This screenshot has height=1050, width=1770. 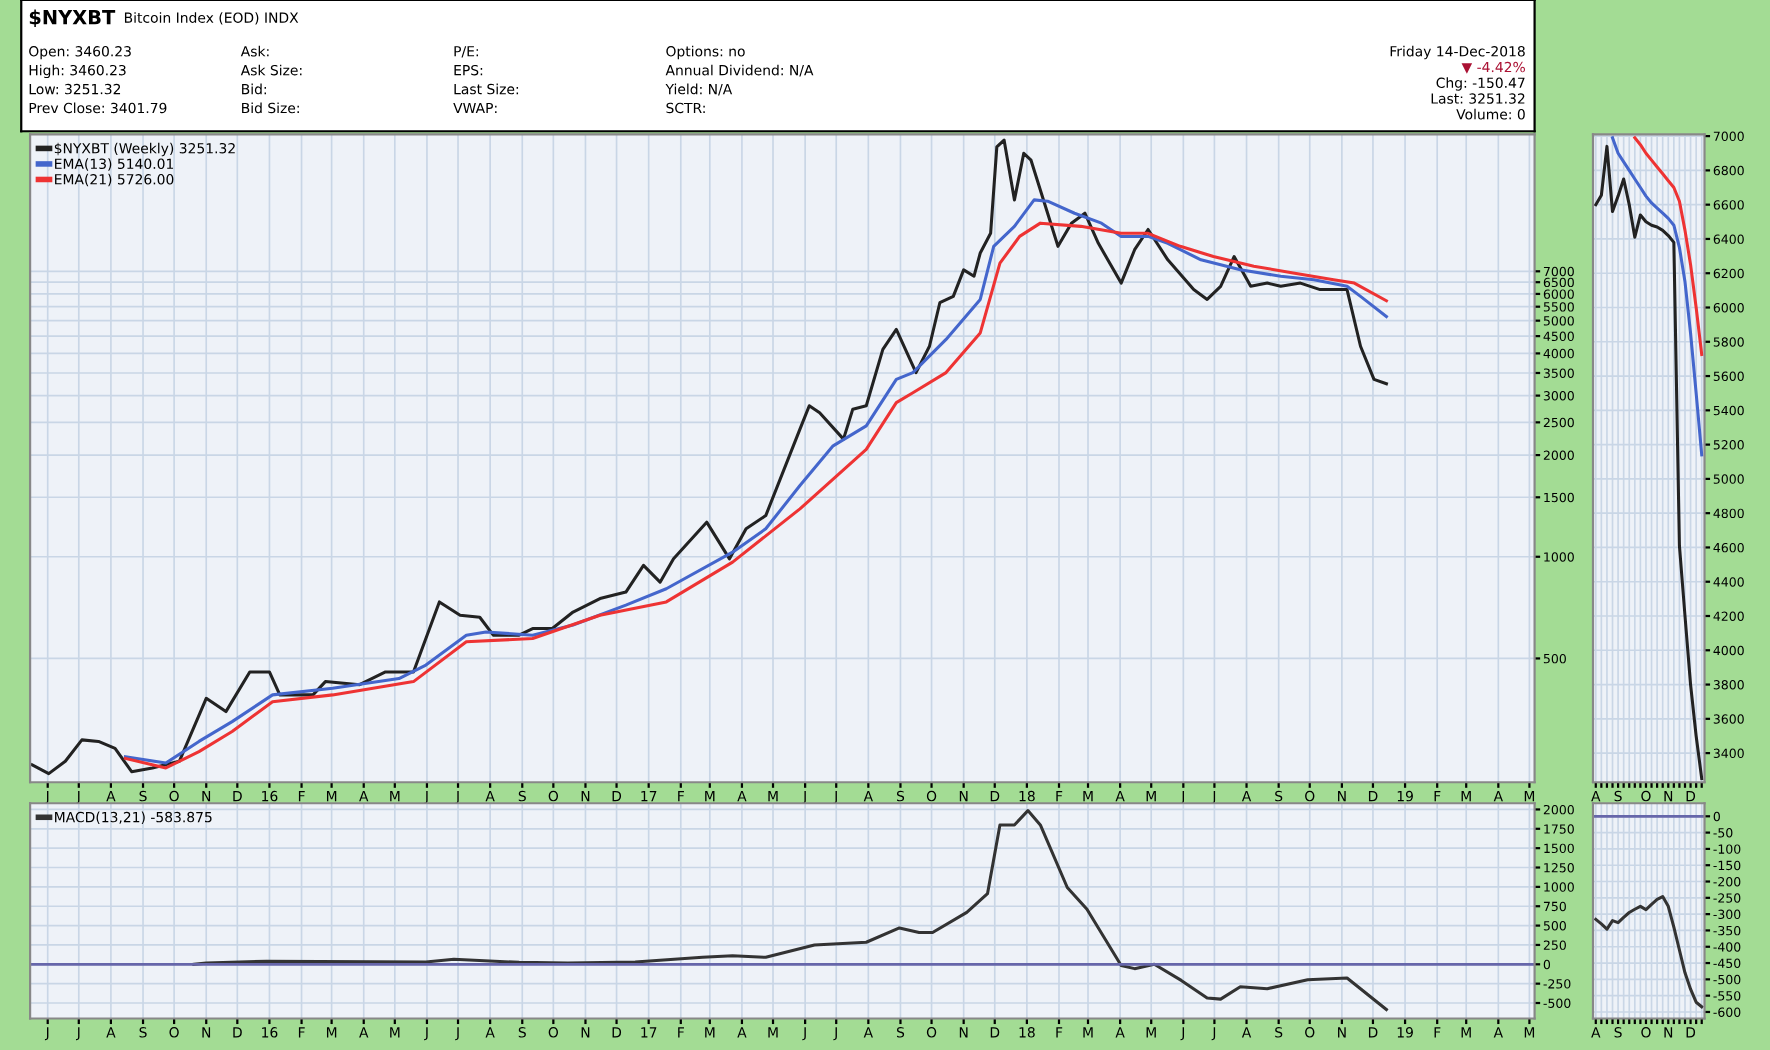 I want to click on chart-title: $NYXBT, so click(x=72, y=18).